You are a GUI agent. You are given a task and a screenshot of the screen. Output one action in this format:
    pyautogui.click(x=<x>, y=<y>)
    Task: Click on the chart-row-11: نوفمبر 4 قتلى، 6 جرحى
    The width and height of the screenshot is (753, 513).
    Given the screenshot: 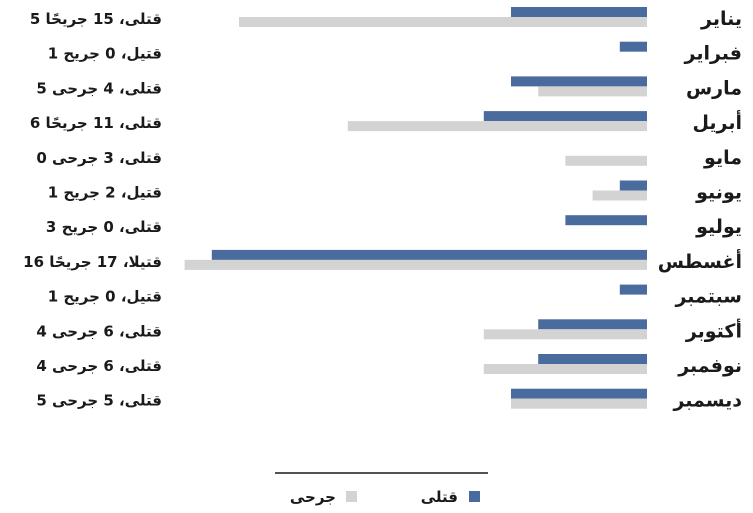 What is the action you would take?
    pyautogui.click(x=389, y=365)
    